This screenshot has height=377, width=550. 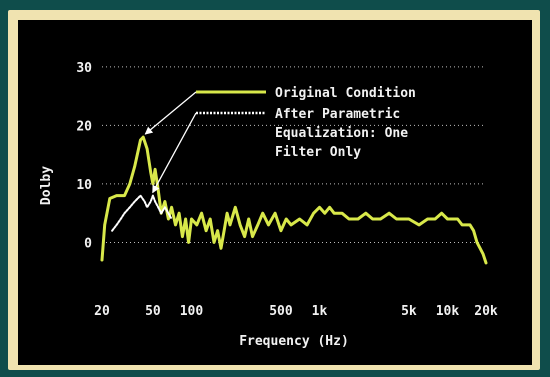 What do you see at coordinates (46, 185) in the screenshot?
I see `y-axis-title: Dolby` at bounding box center [46, 185].